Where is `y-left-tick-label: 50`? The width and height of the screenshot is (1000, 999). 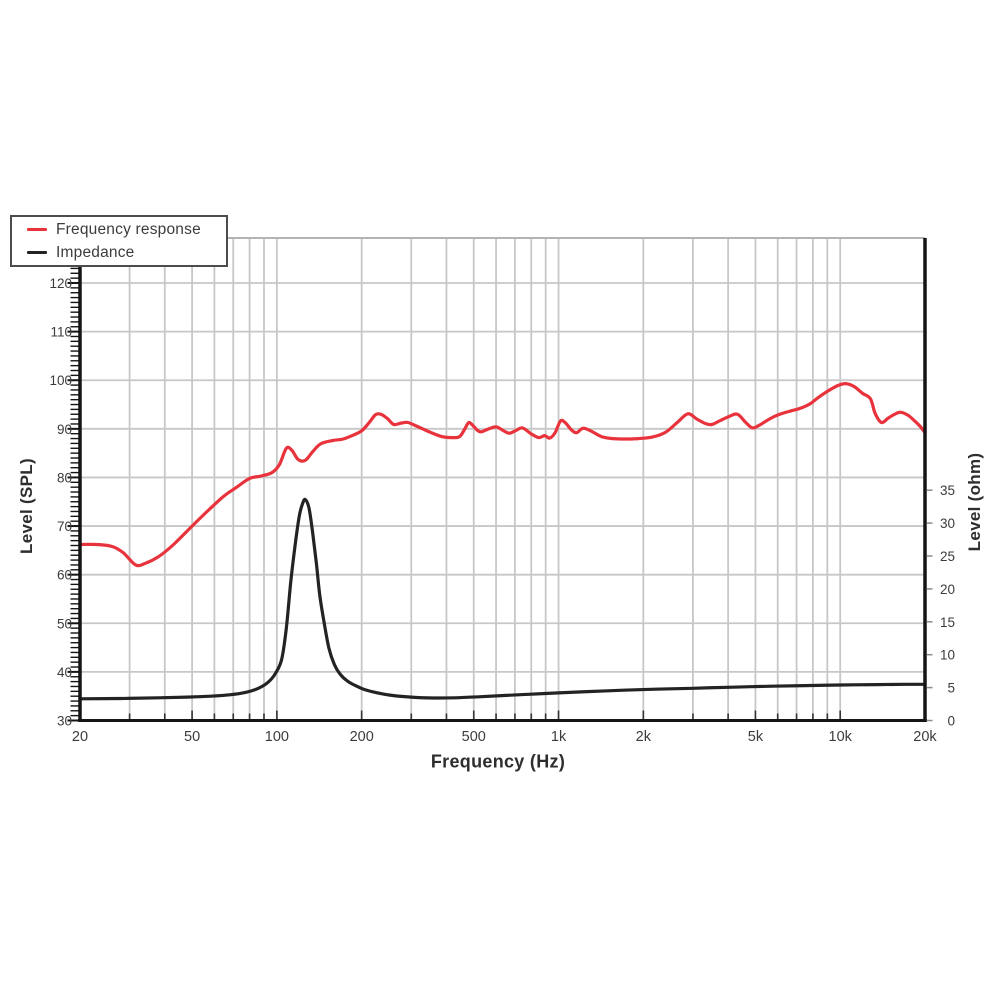 y-left-tick-label: 50 is located at coordinates (64, 623).